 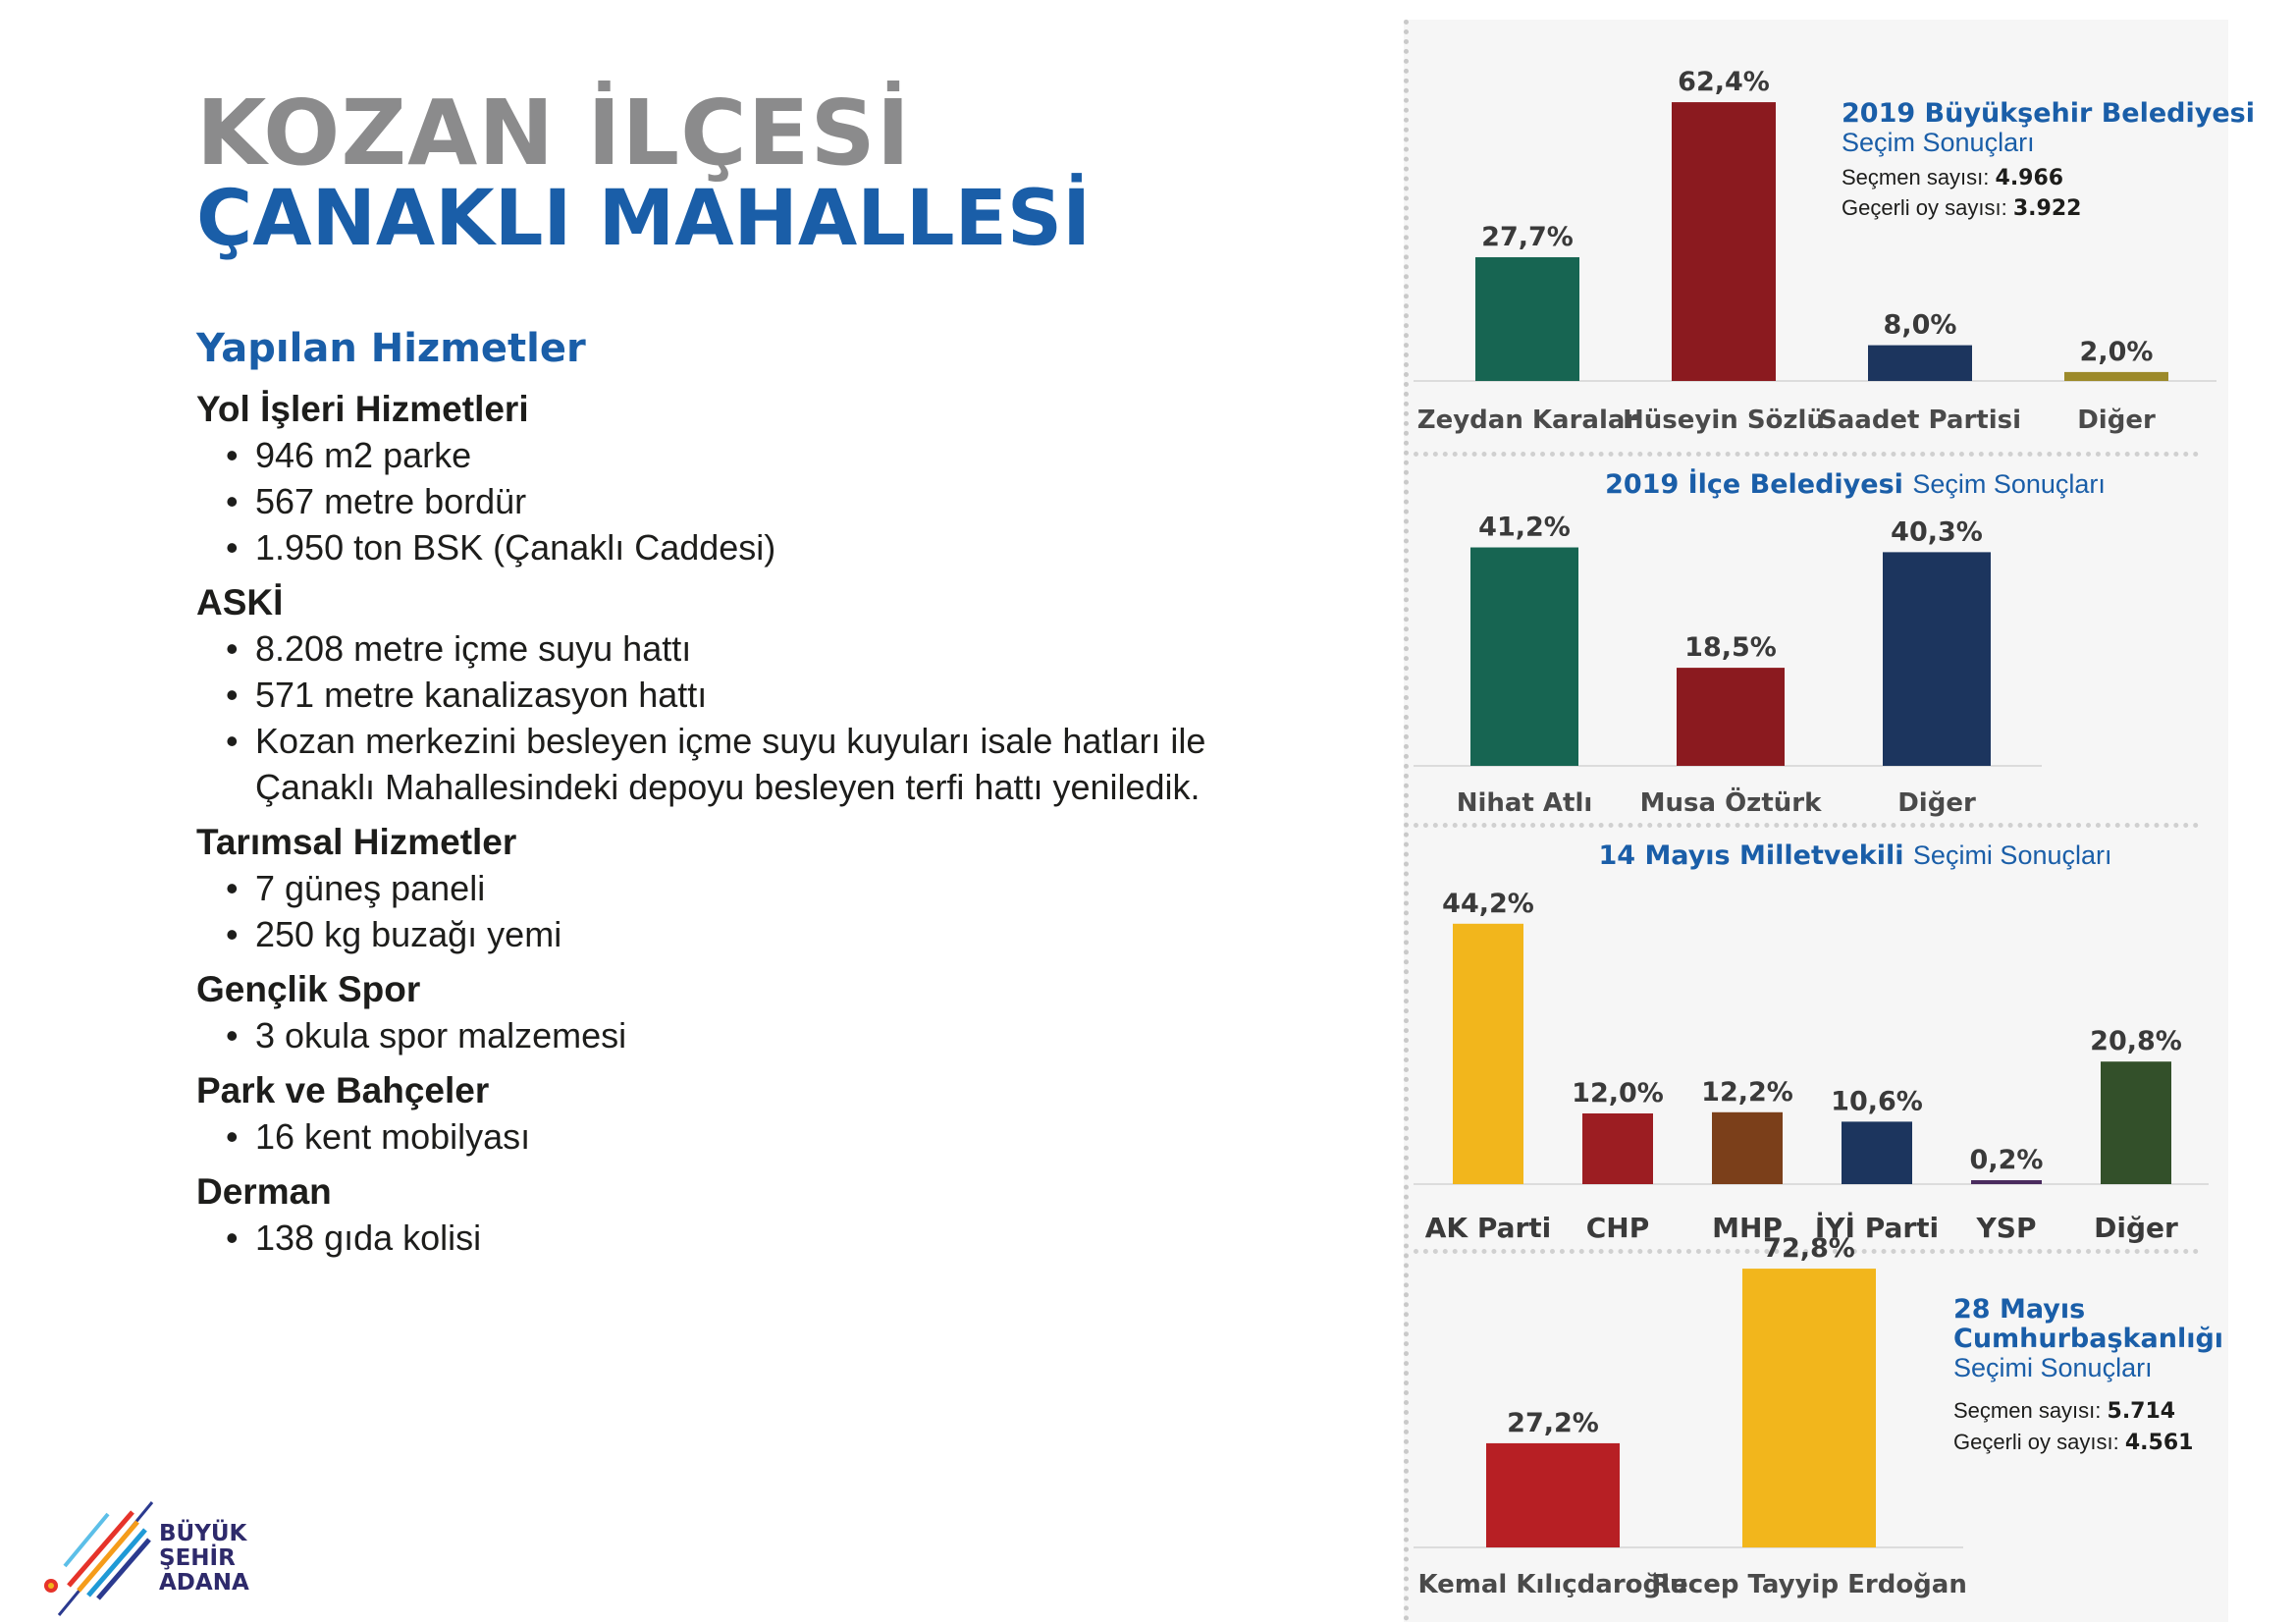 What do you see at coordinates (264, 1191) in the screenshot?
I see `service-category: Derman` at bounding box center [264, 1191].